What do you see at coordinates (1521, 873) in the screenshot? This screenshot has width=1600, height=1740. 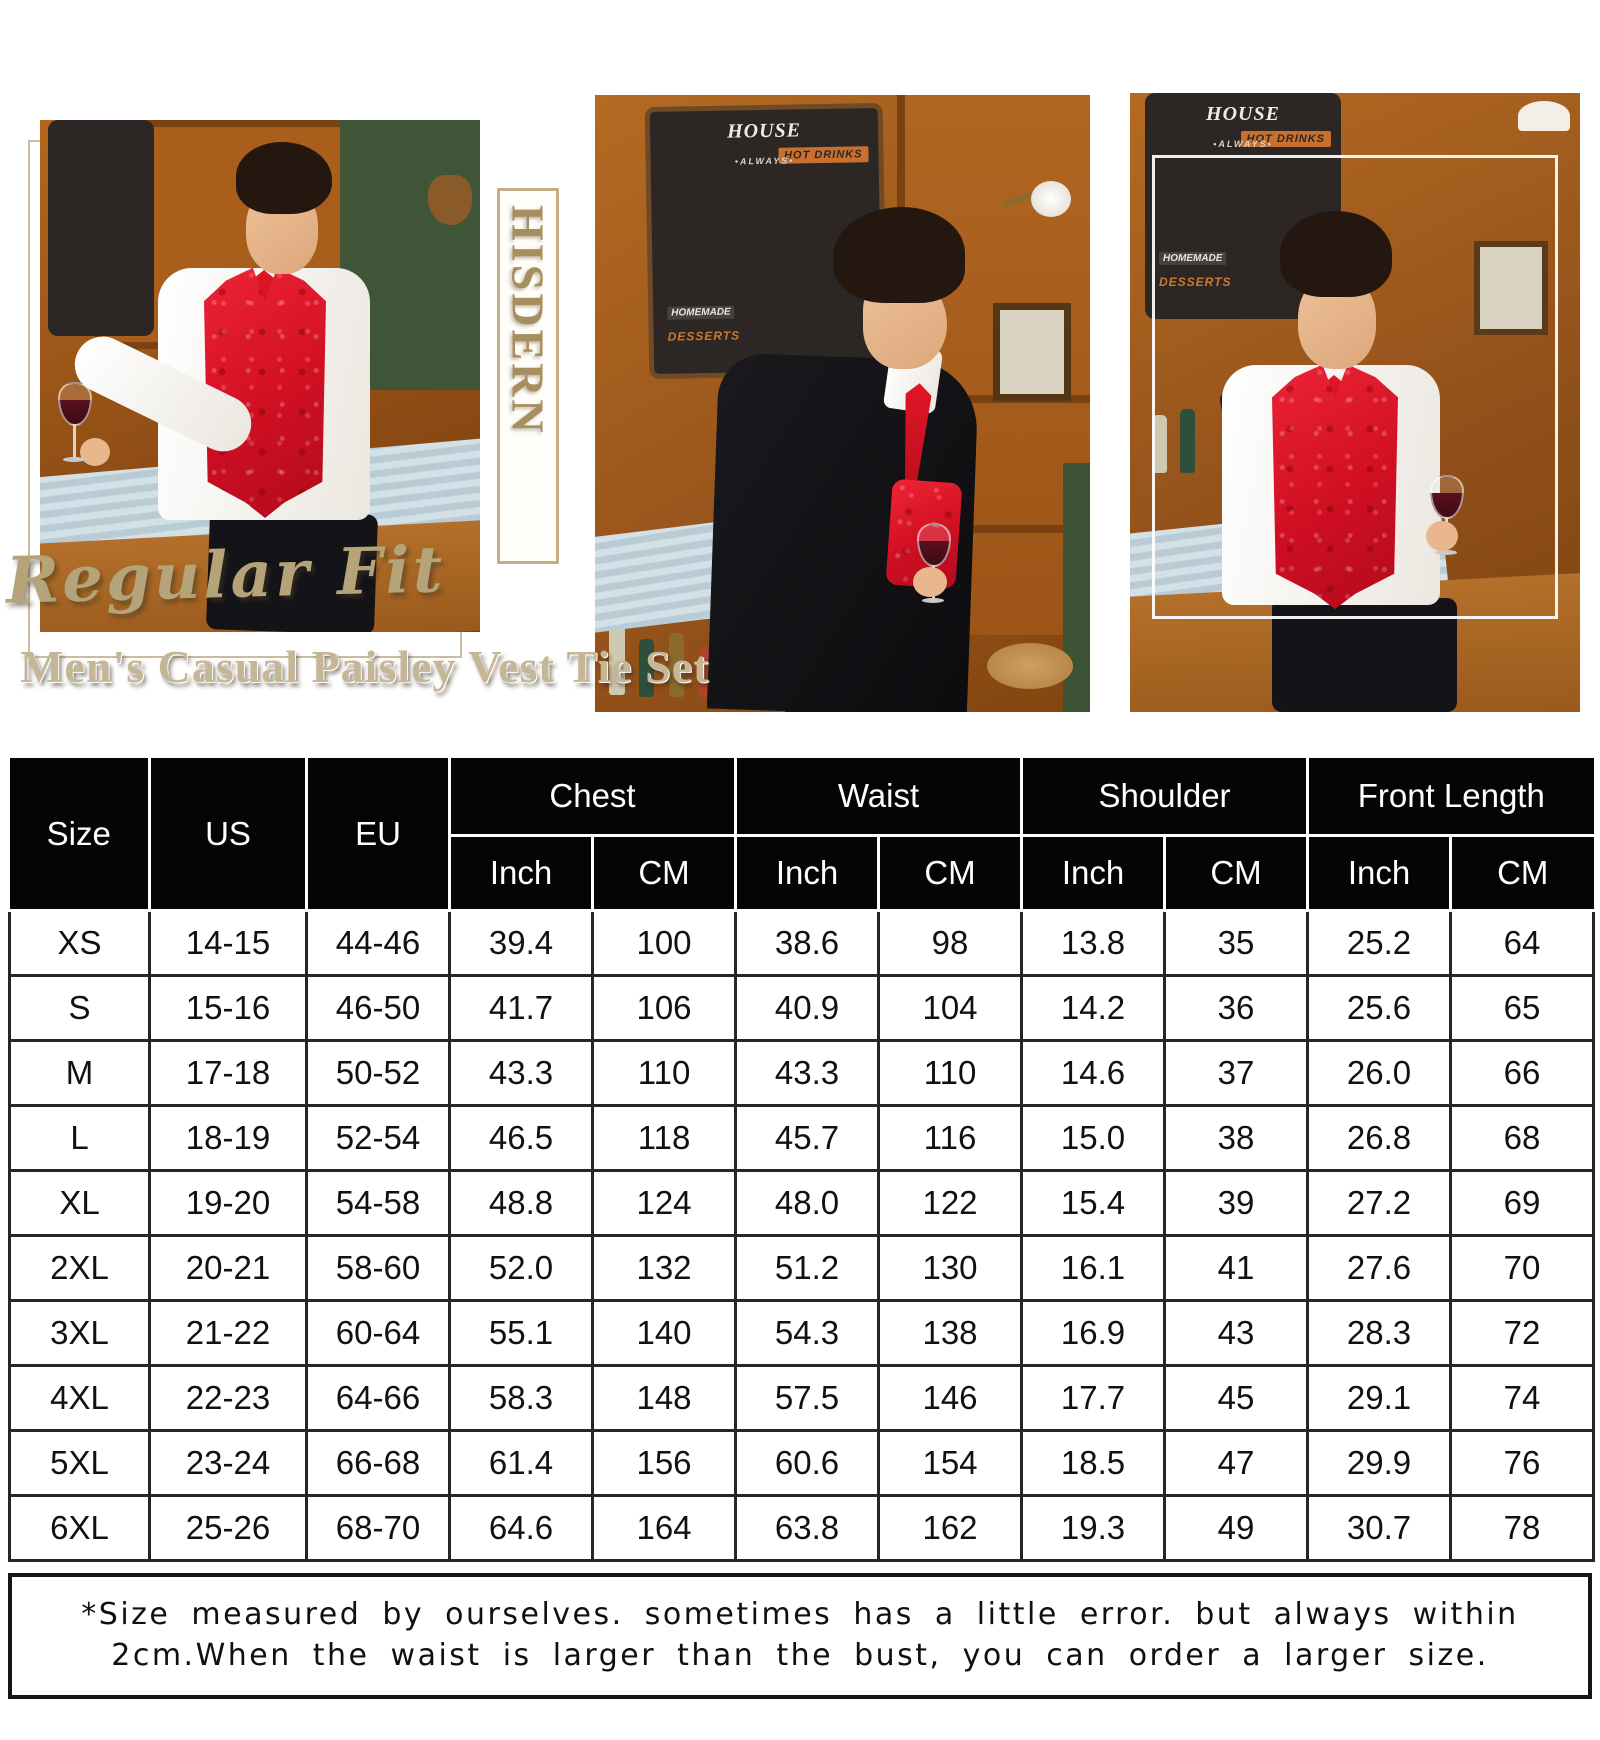 I see `subheader-front-length-cm: CM` at bounding box center [1521, 873].